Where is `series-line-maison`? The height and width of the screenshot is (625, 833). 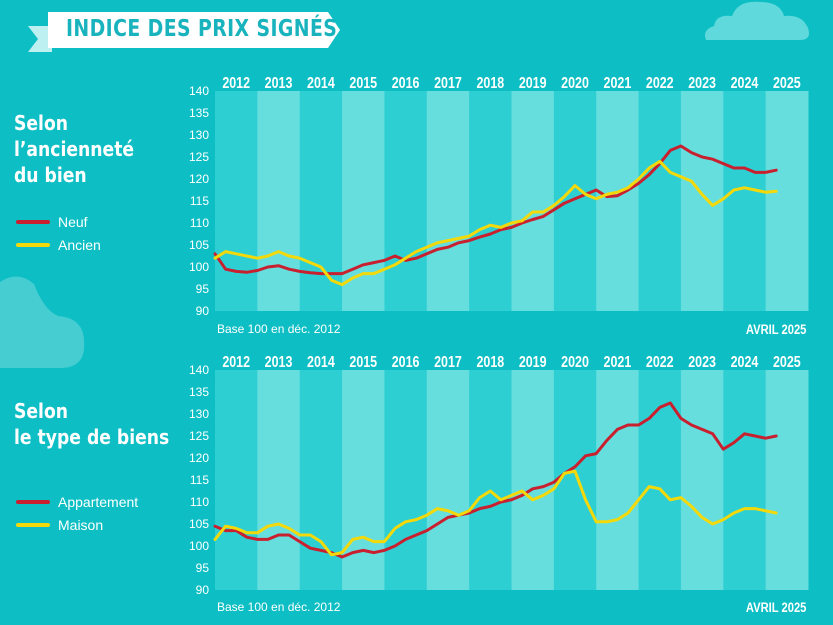 series-line-maison is located at coordinates (495, 513).